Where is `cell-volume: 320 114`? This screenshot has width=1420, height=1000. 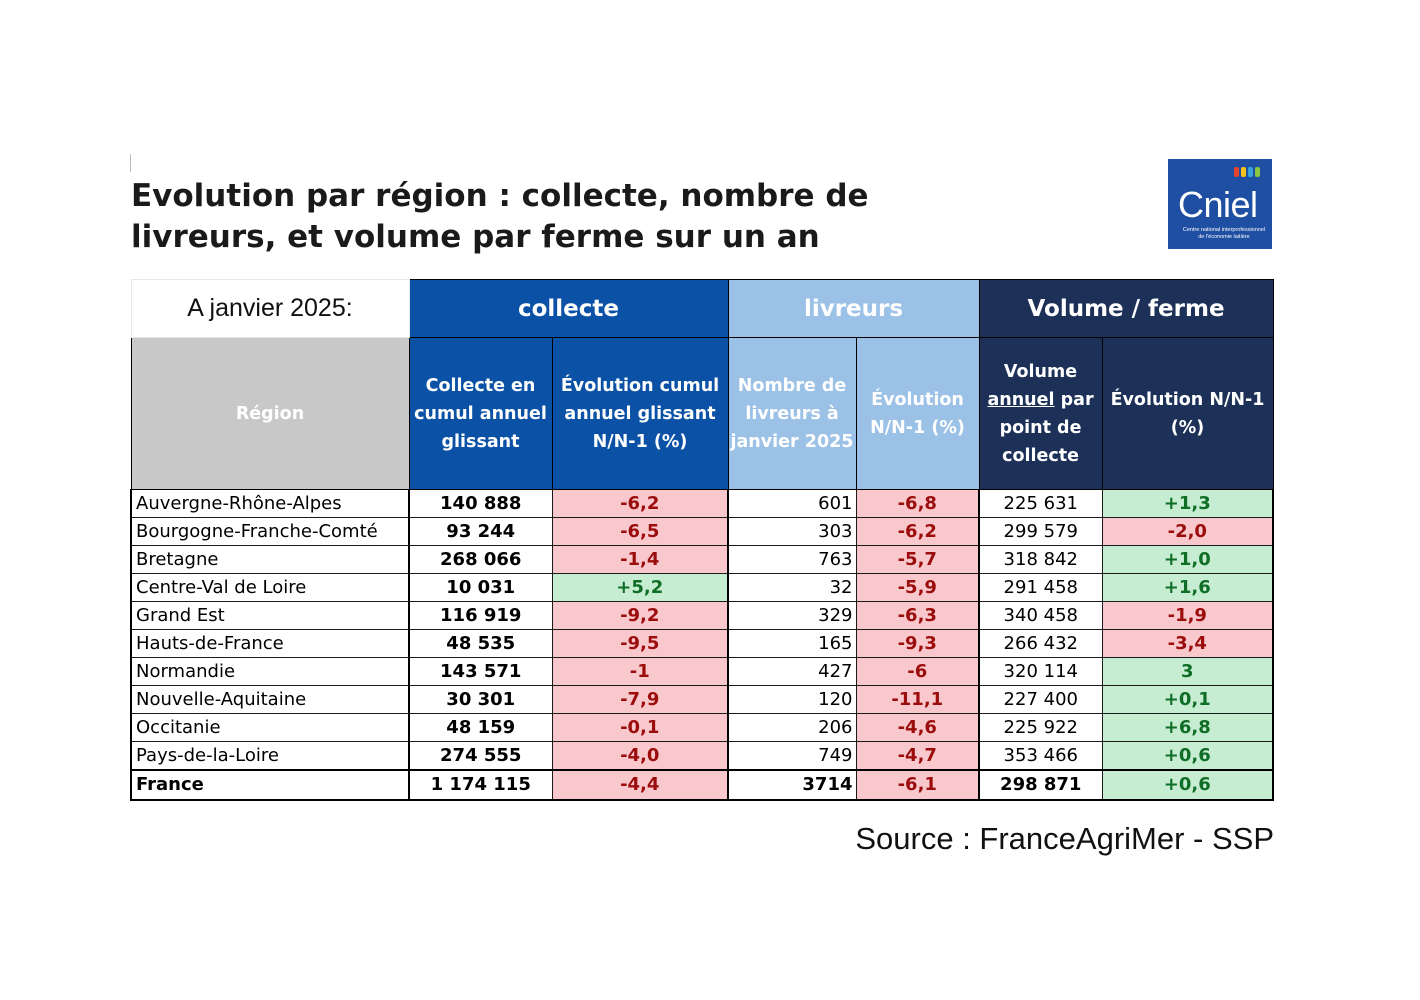
cell-volume: 320 114 is located at coordinates (1040, 671).